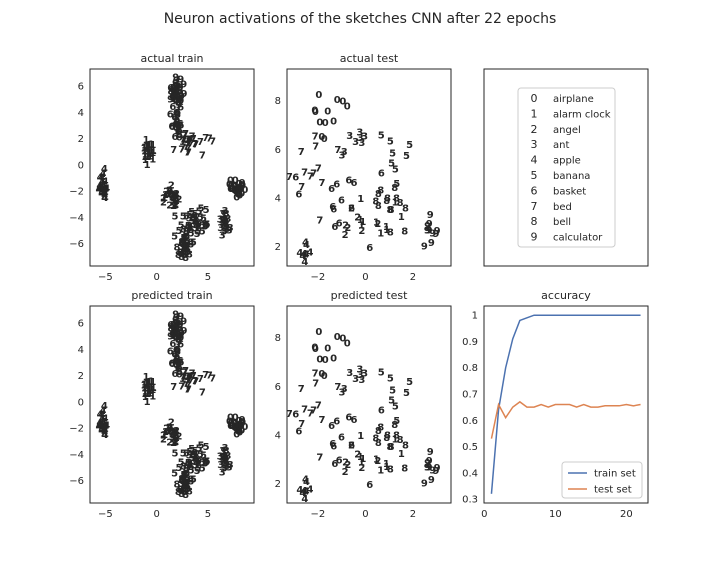 Image resolution: width=720 pixels, height=576 pixels. I want to click on y-tick-label: −2, so click(76, 192).